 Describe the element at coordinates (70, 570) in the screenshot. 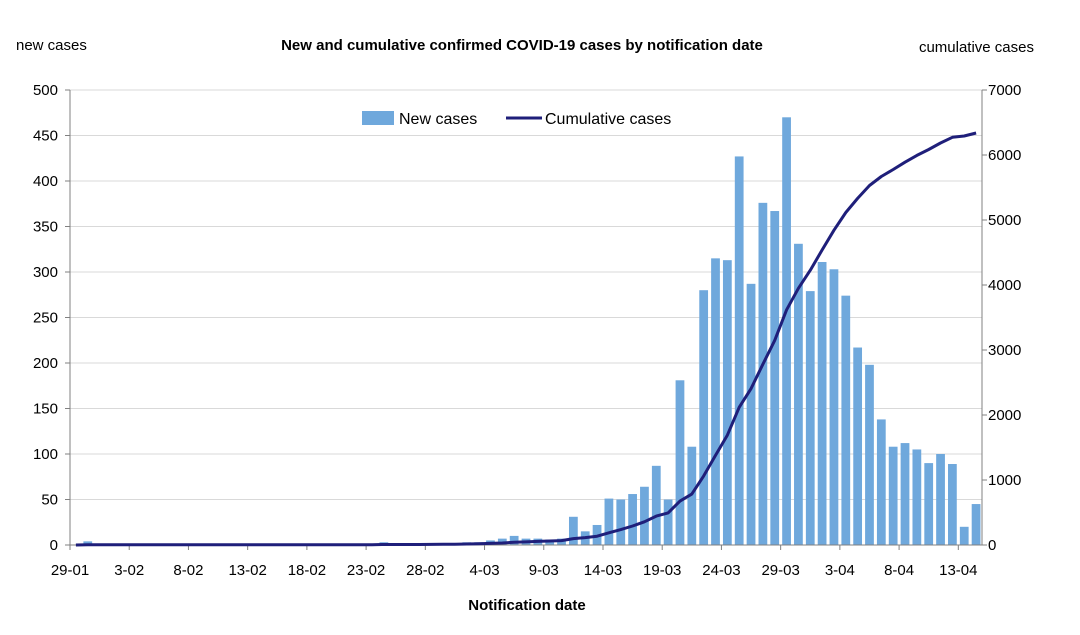

I see `x-tick-label: 29-01` at that location.